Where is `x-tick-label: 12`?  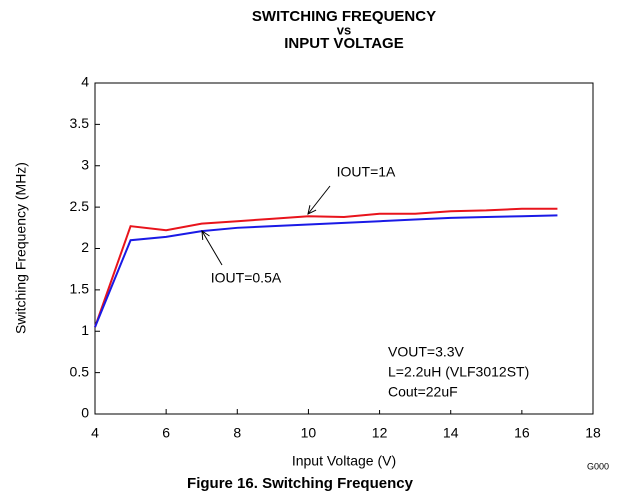
x-tick-label: 12 is located at coordinates (380, 433).